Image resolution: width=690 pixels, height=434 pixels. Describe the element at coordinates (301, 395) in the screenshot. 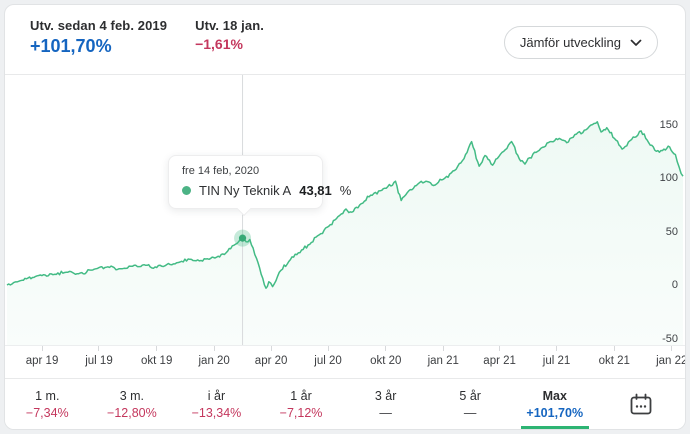

I see `period-label: 1 år` at that location.